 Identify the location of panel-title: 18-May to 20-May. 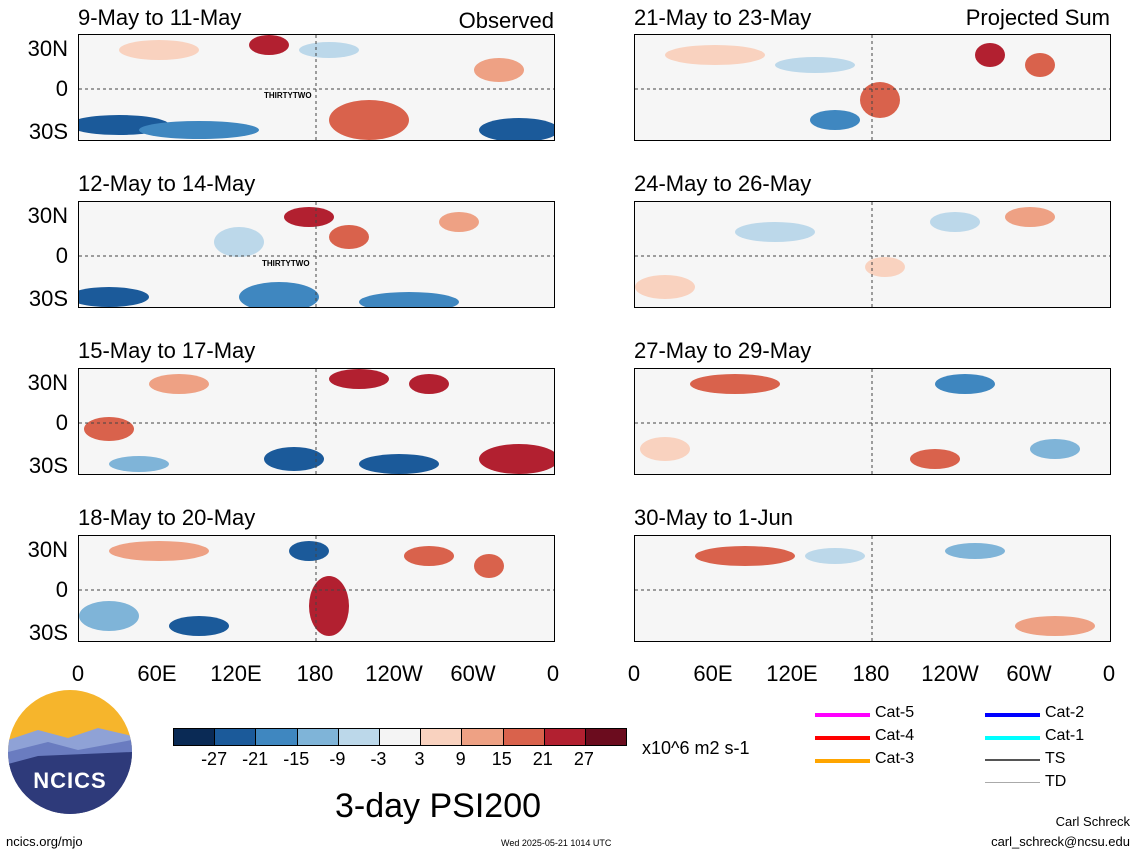
(167, 517).